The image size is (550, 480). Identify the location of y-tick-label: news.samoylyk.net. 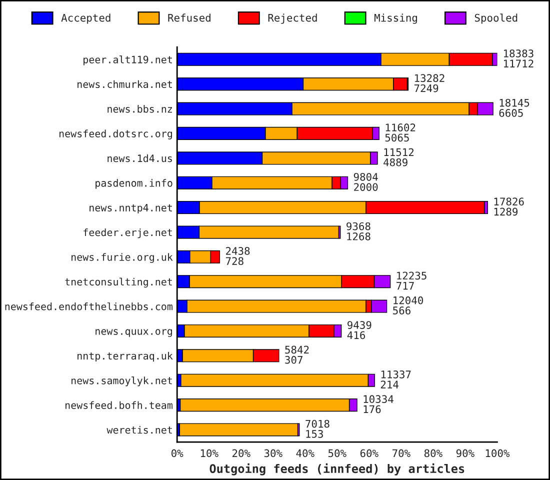
(122, 381).